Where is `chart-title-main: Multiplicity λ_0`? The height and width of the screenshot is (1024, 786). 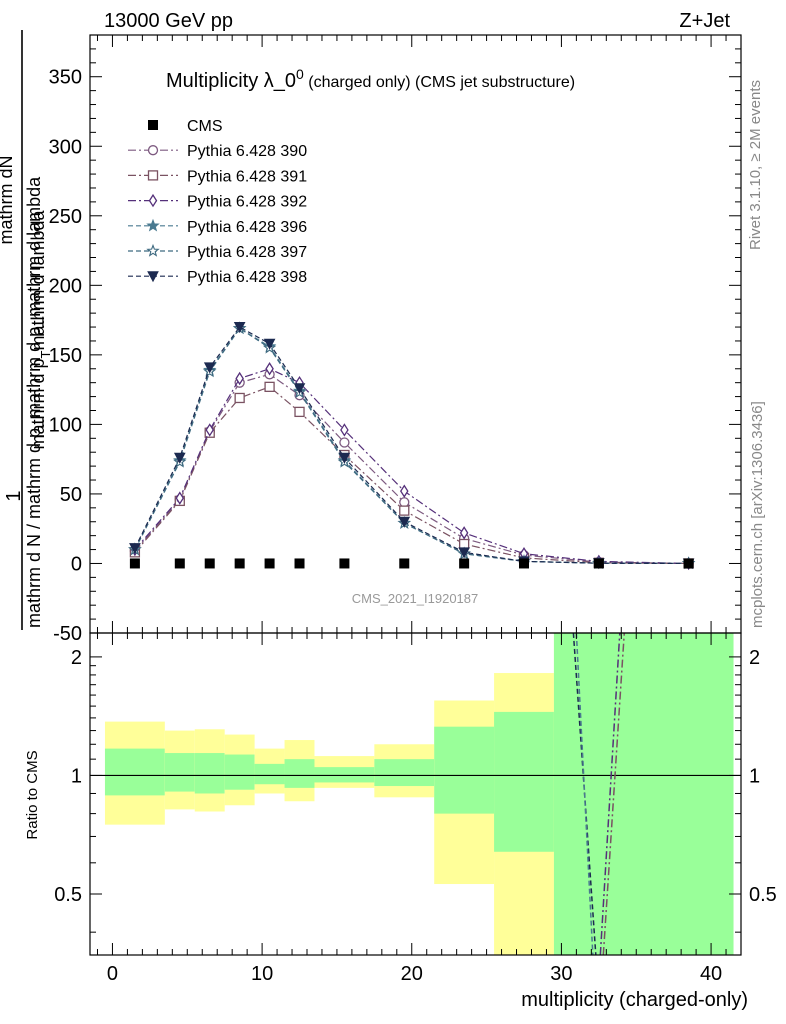 chart-title-main: Multiplicity λ_0 is located at coordinates (231, 81).